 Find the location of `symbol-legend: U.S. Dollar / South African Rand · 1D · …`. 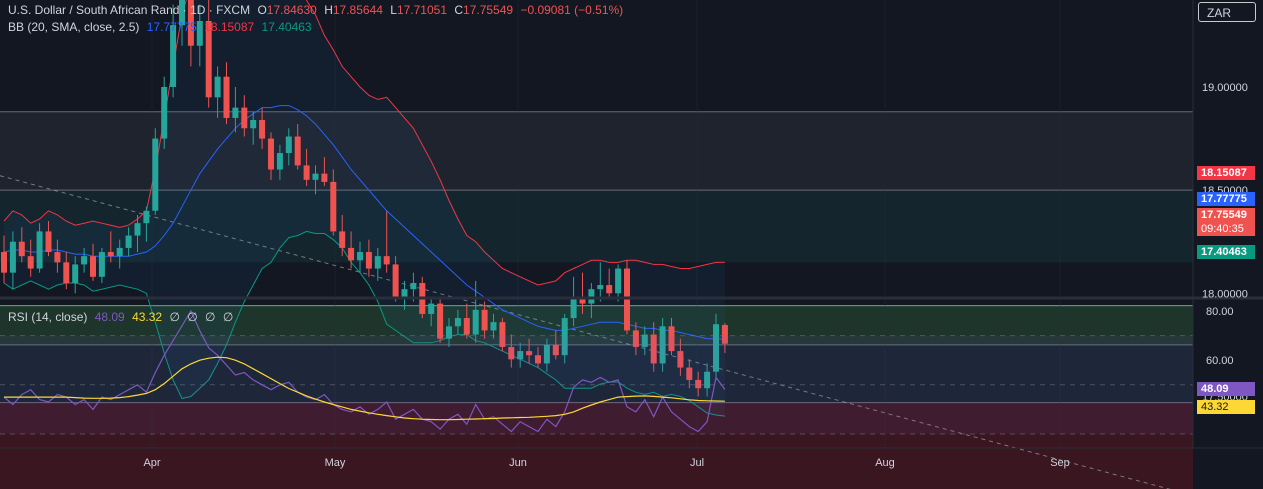

symbol-legend: U.S. Dollar / South African Rand · 1D · … is located at coordinates (317, 10).